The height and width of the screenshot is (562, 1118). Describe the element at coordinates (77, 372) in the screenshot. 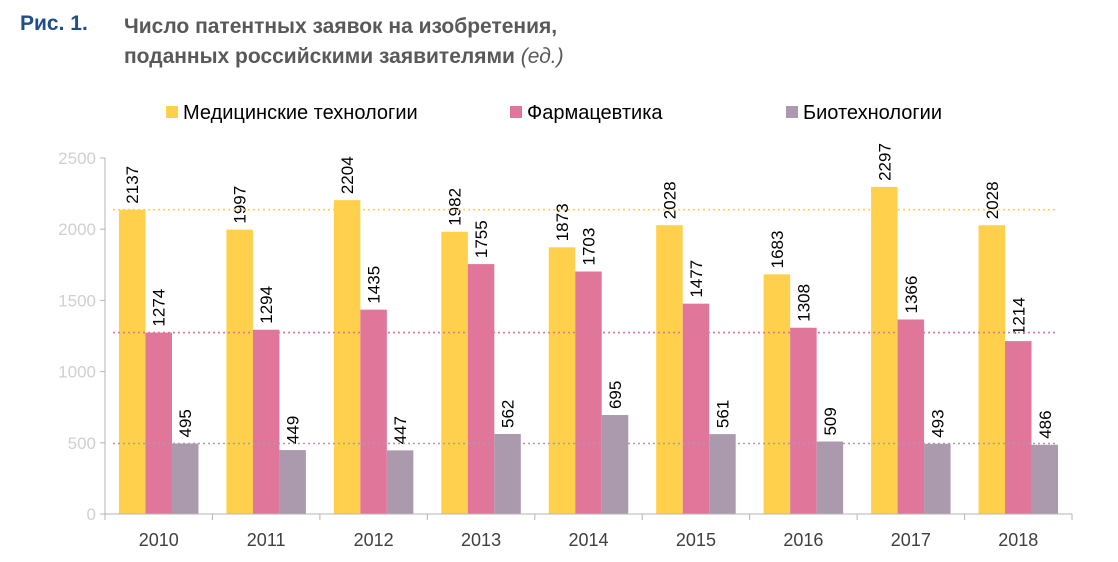

I see `y-tick-label: 1000` at that location.